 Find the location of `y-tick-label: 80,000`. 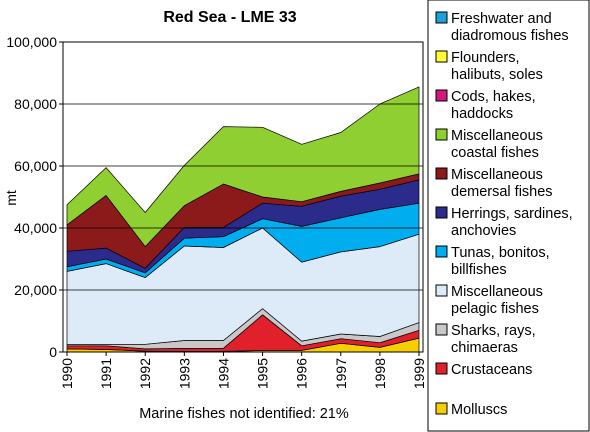

y-tick-label: 80,000 is located at coordinates (35, 104).